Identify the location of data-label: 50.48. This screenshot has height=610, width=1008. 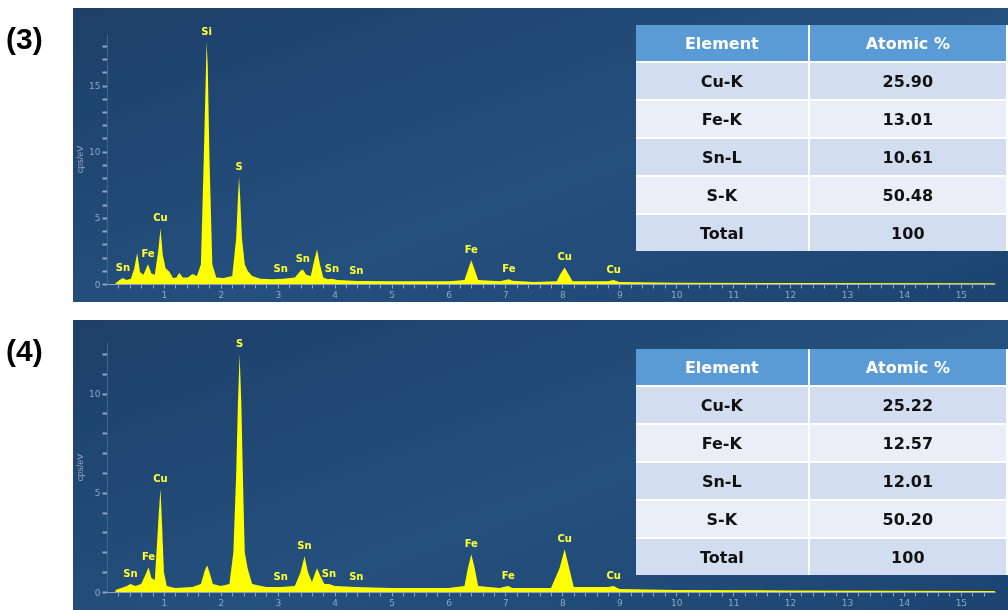
(907, 195).